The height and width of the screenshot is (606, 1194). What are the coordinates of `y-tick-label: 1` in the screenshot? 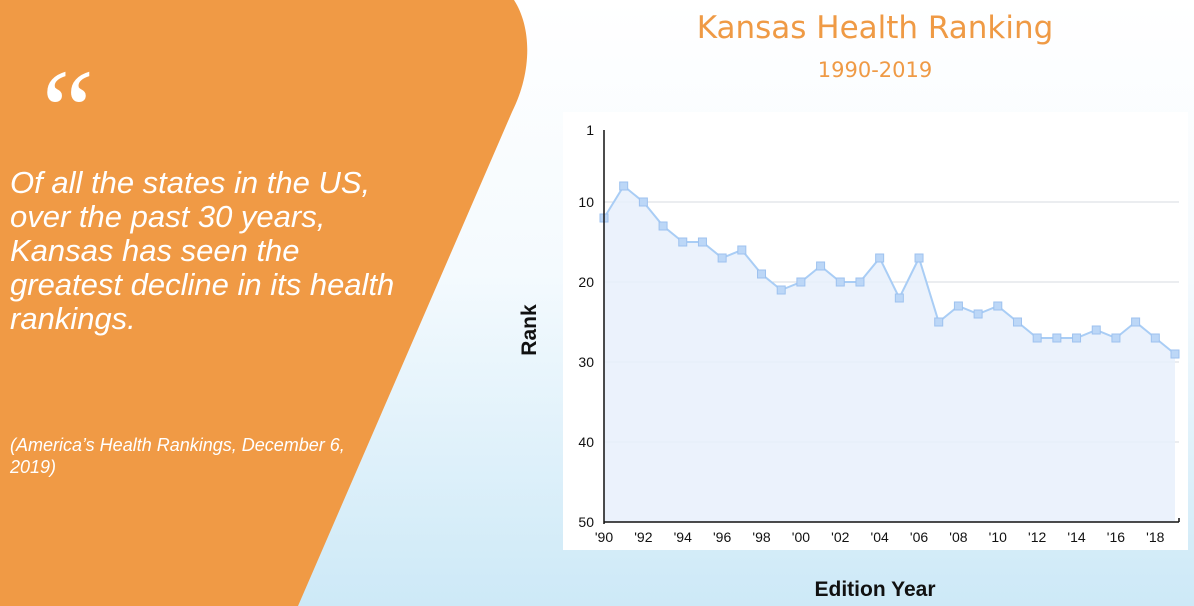 It's located at (590, 130).